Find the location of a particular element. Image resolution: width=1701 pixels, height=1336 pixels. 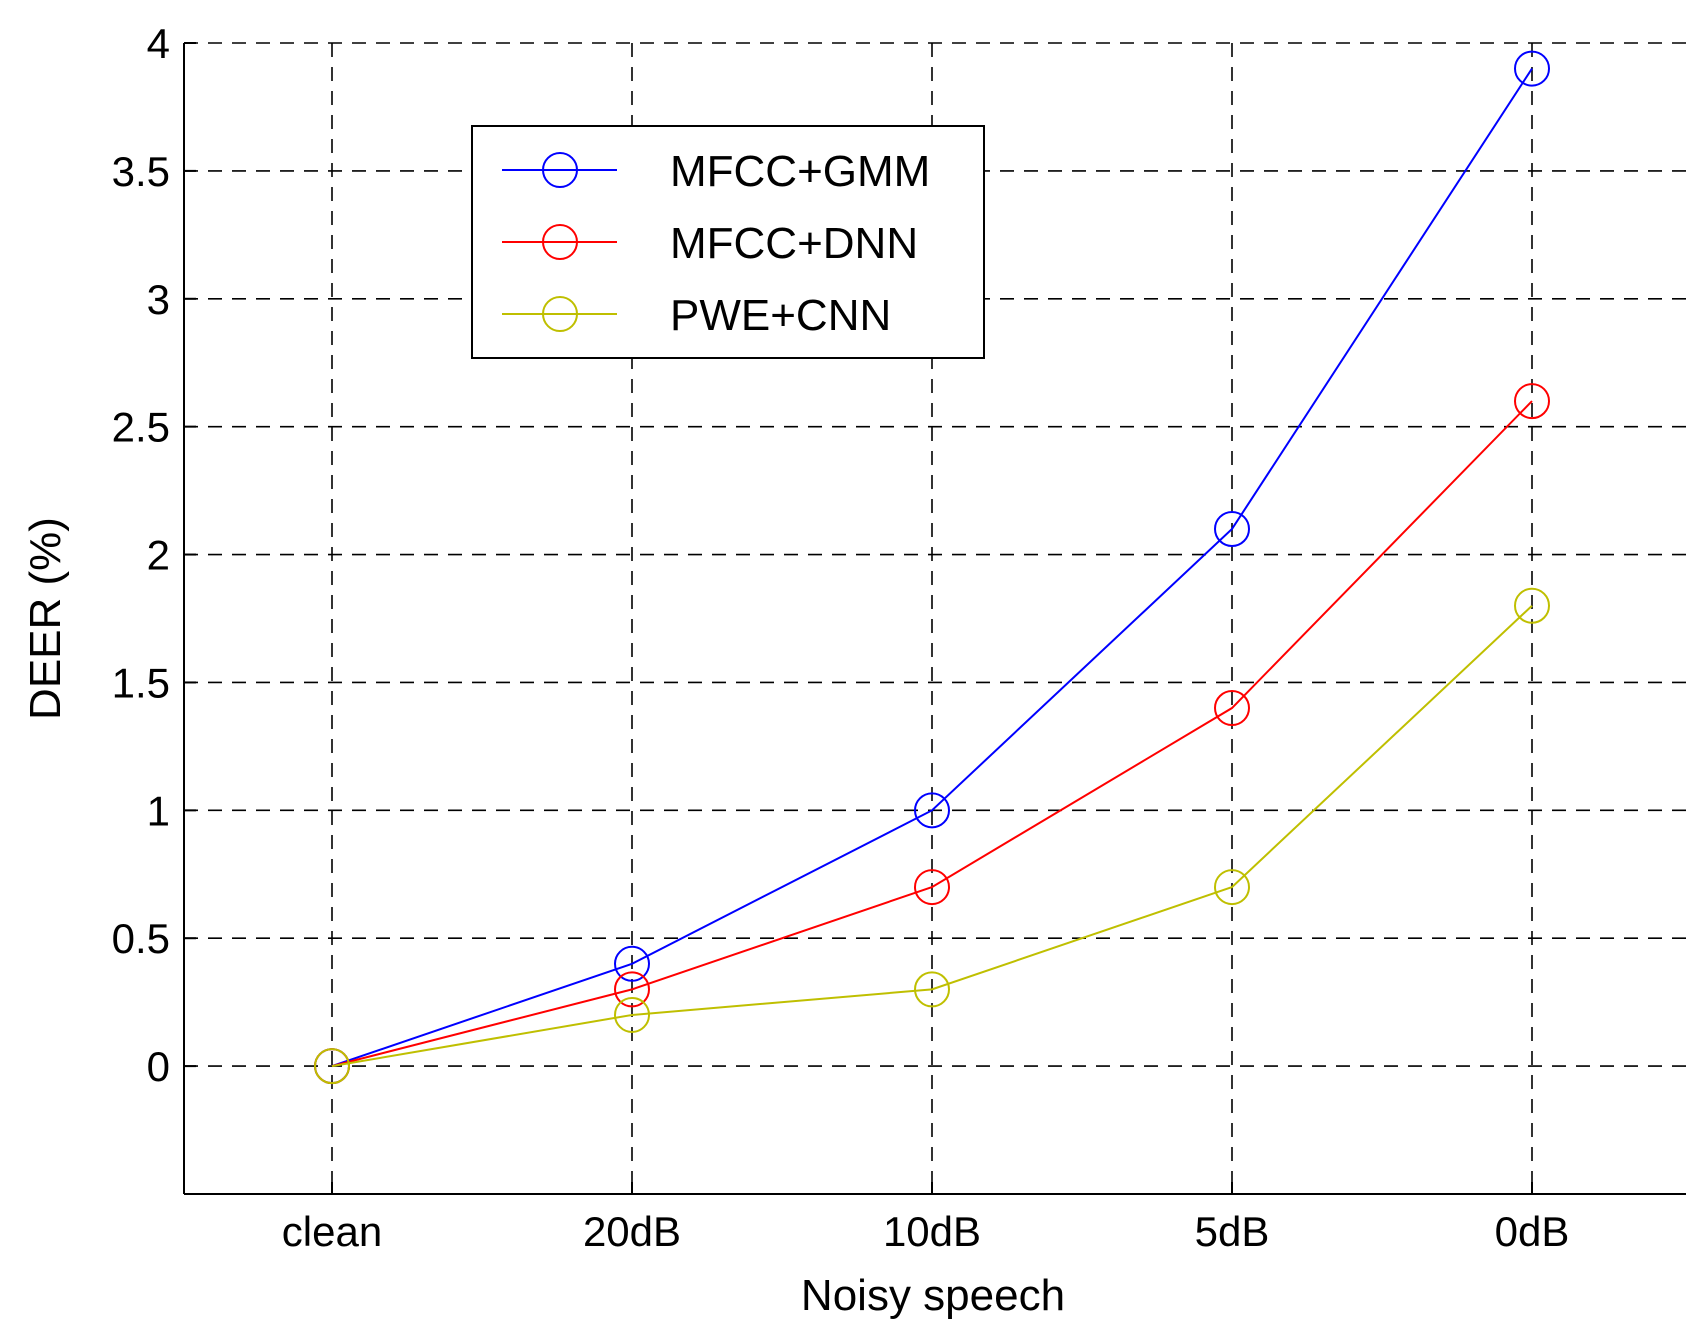

legend-label: MFCC+GMM is located at coordinates (800, 171).